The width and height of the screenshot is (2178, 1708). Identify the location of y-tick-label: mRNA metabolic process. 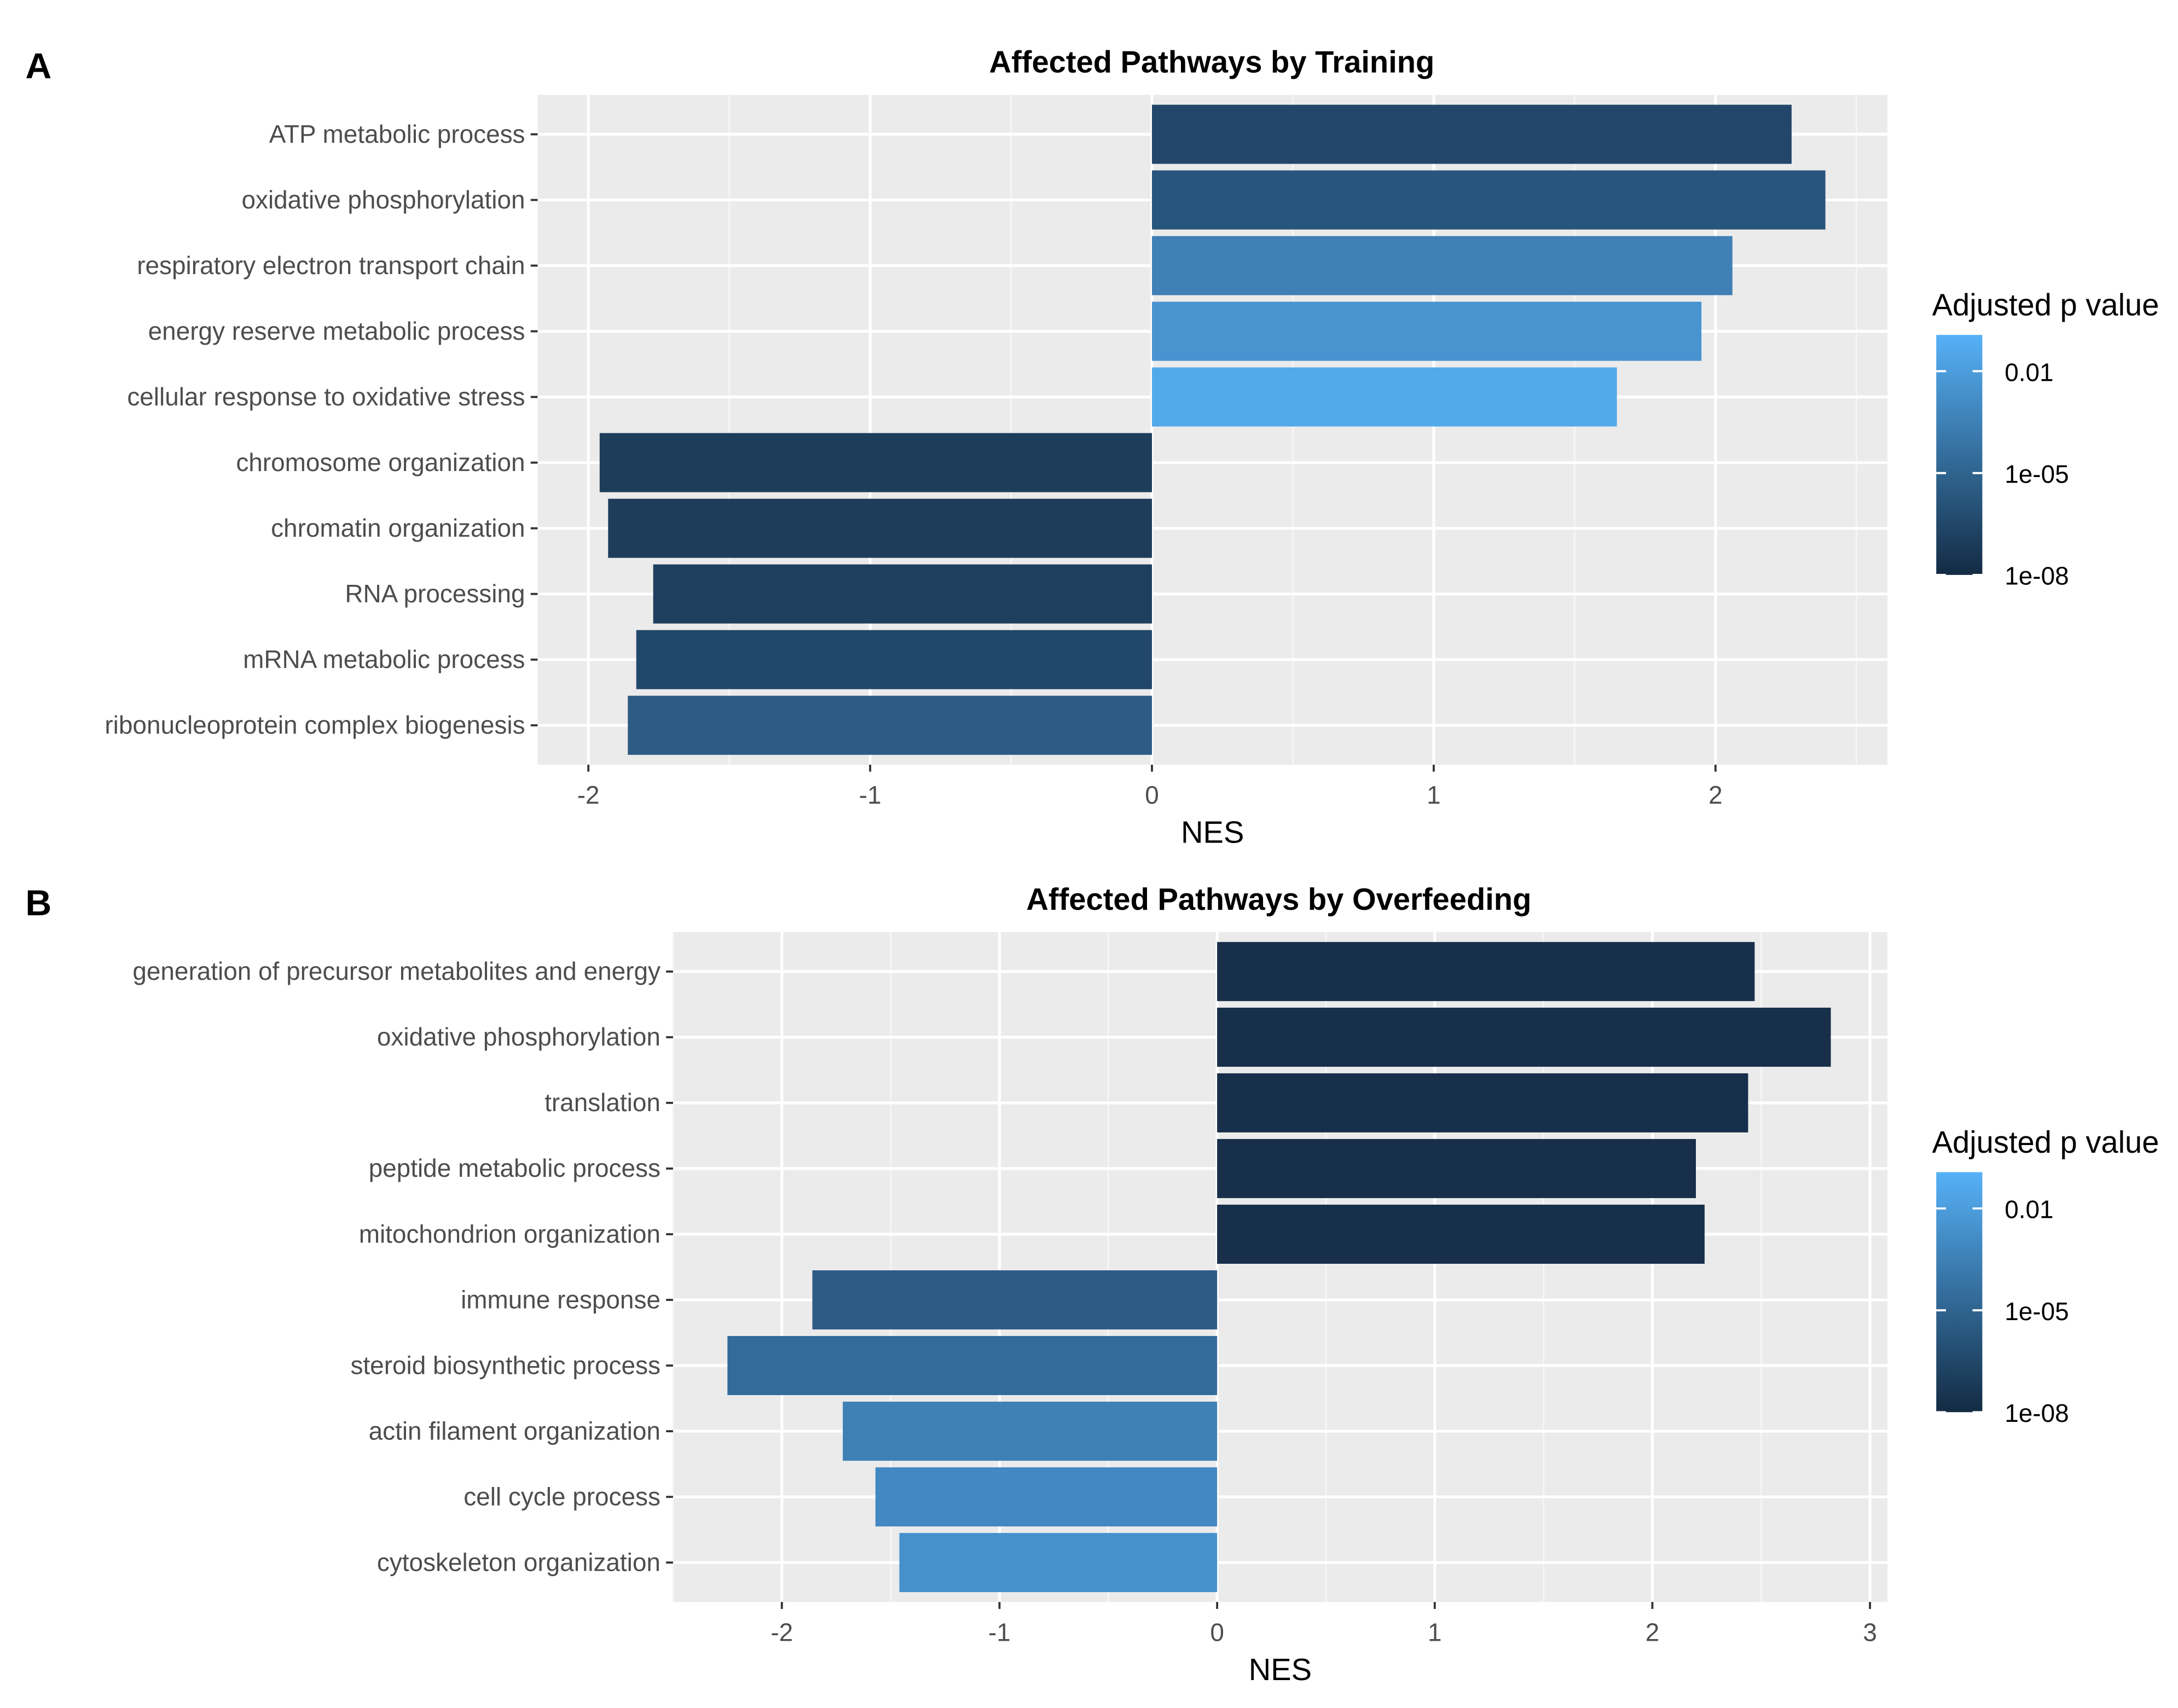
(384, 659).